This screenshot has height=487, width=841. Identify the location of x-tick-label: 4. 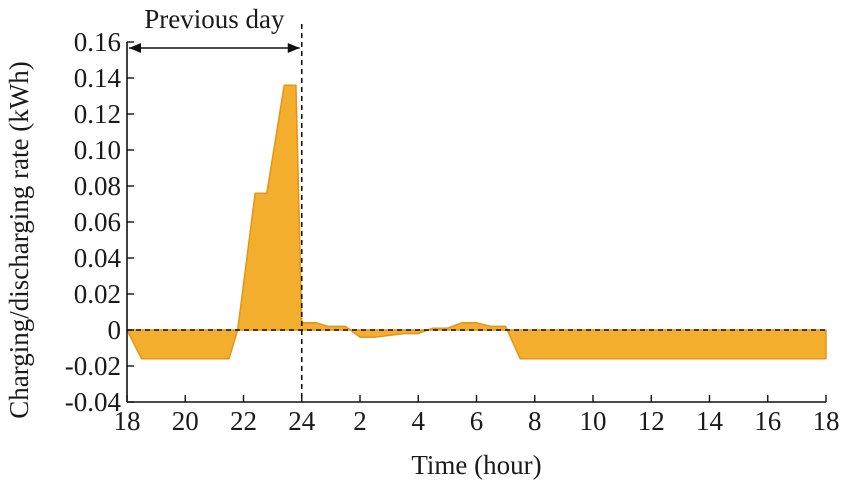
(419, 421).